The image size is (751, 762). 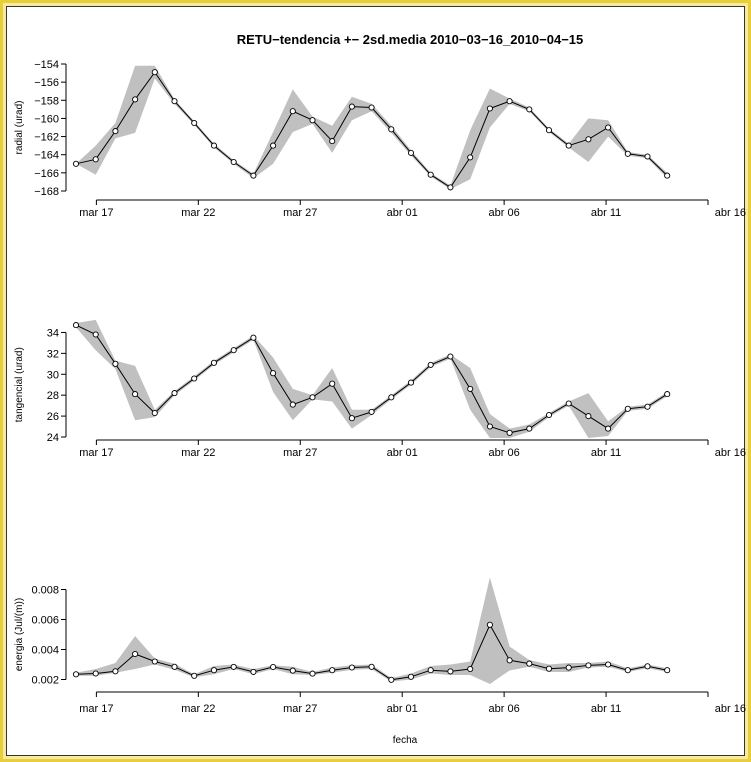 I want to click on y-tick-label: −158, so click(x=46, y=101).